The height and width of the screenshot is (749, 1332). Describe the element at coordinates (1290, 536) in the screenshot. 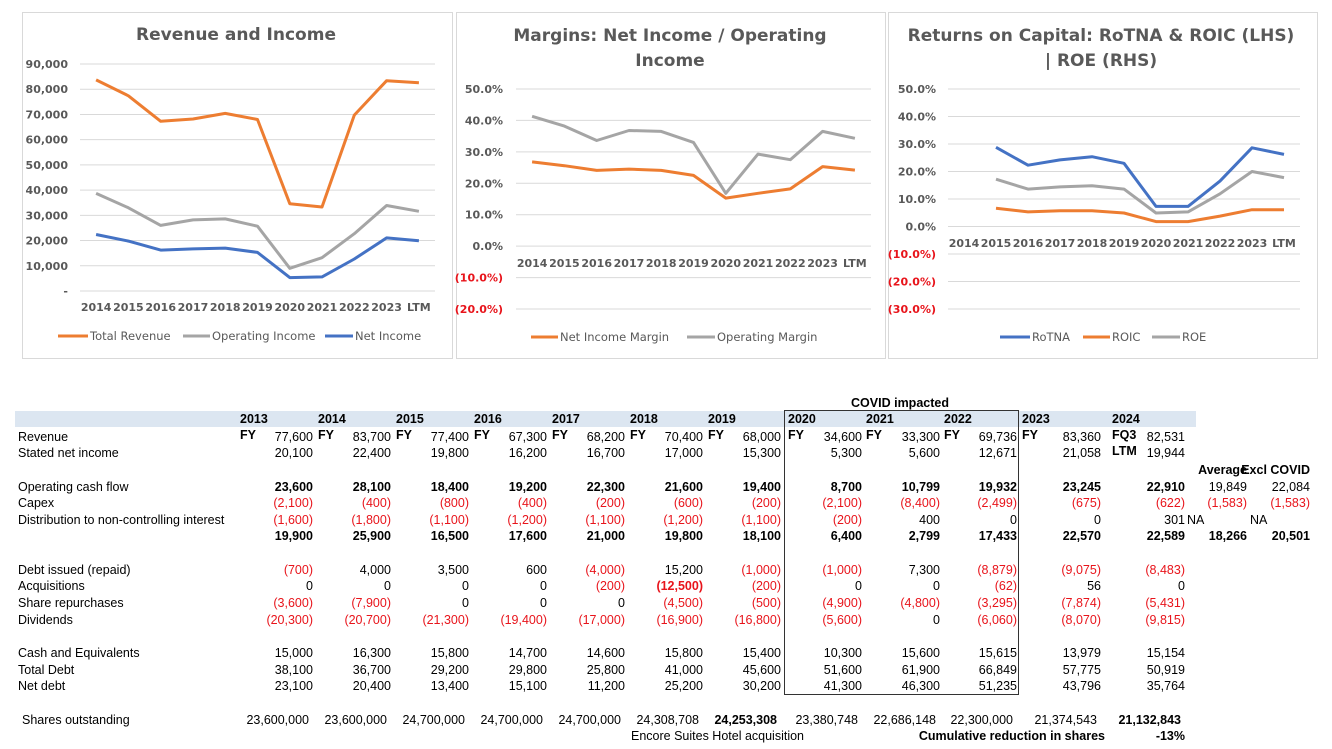

I see `table-cell: 20,501` at that location.